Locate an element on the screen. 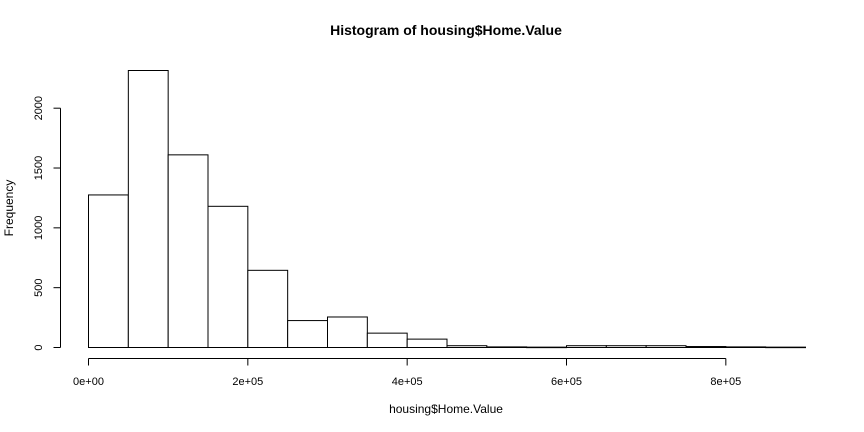  y-axis: 0 500 1000 1500 2000 is located at coordinates (47, 223).